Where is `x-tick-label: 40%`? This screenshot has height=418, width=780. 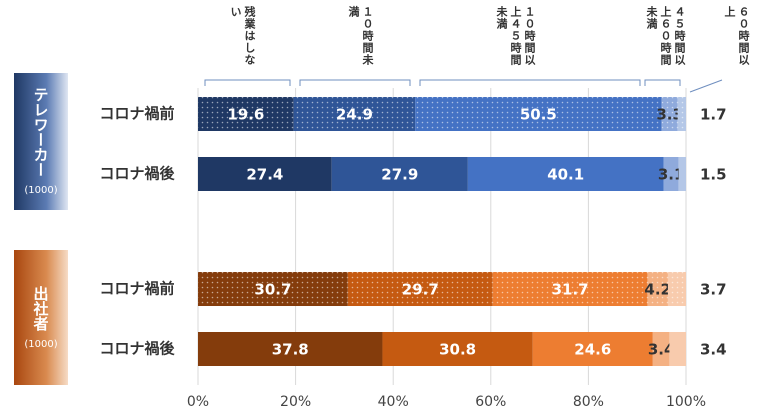 x-tick-label: 40% is located at coordinates (393, 402).